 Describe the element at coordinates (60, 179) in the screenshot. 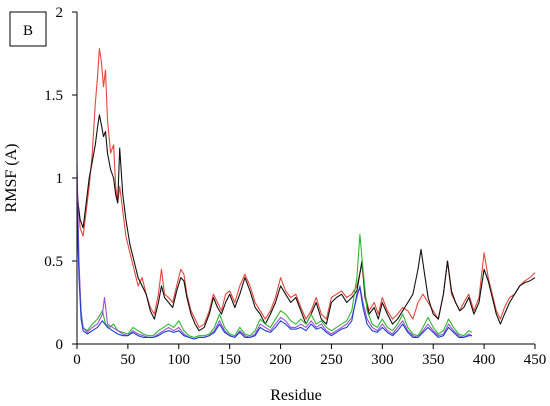

I see `y-tick-label: 1` at that location.